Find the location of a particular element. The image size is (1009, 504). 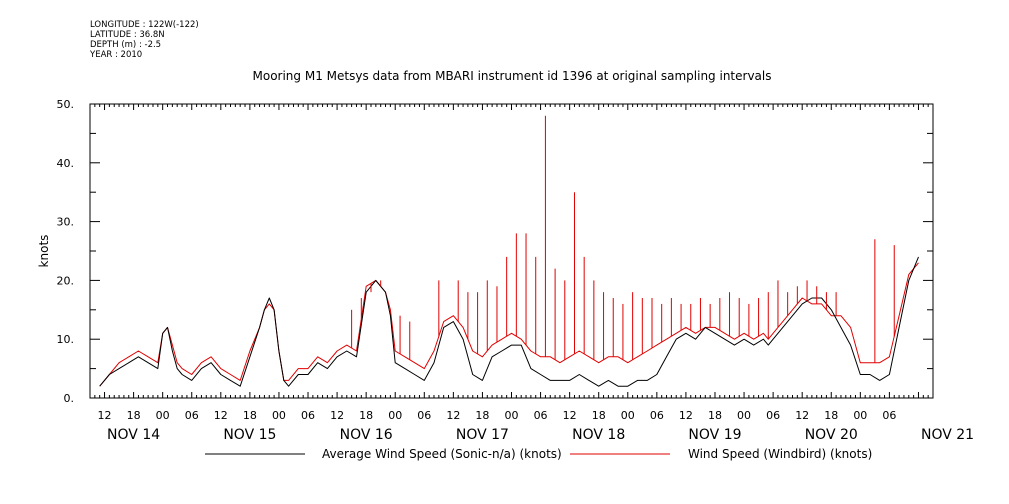

y-axis-label: knots is located at coordinates (44, 251).